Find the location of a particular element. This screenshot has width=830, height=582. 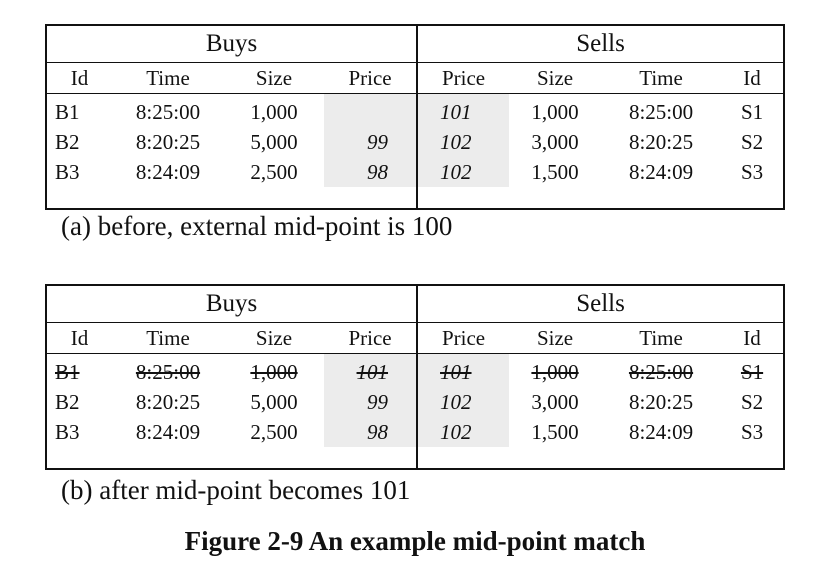

buy-price-cell is located at coordinates (371, 110).